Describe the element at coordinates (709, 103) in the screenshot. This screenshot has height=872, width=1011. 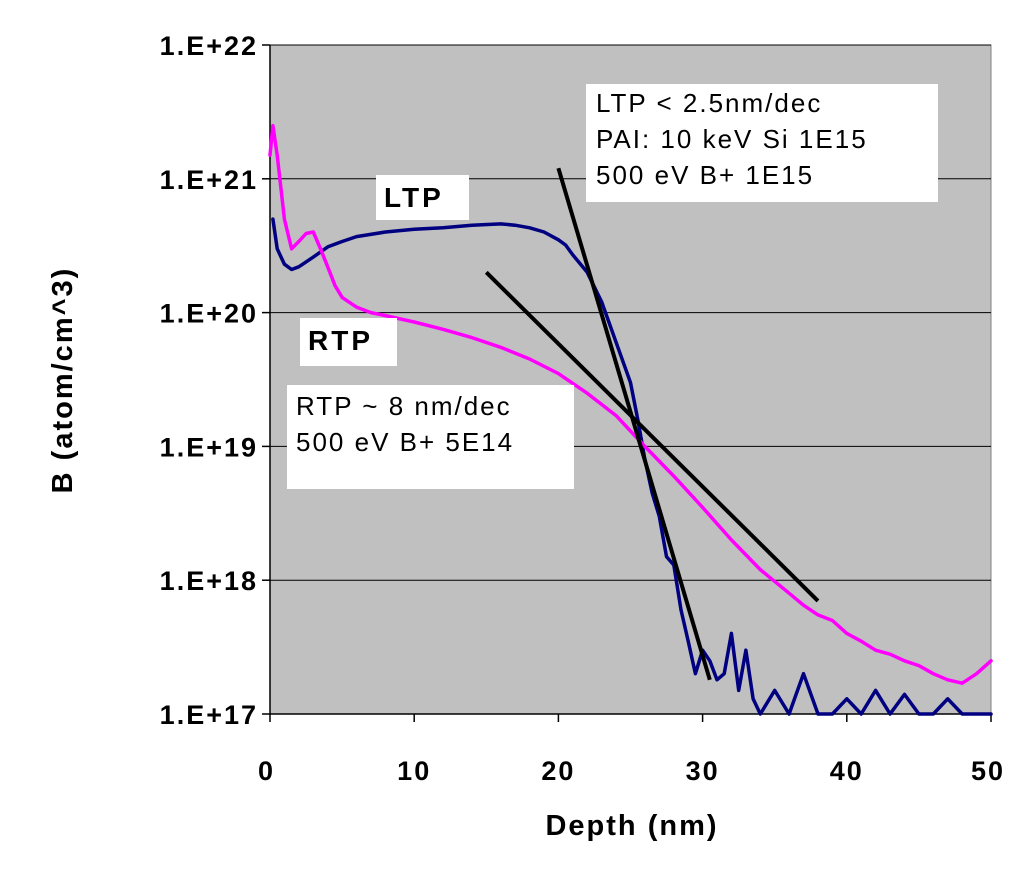
I see `ltp-note-line-1: LTP < 2.5nm/dec` at that location.